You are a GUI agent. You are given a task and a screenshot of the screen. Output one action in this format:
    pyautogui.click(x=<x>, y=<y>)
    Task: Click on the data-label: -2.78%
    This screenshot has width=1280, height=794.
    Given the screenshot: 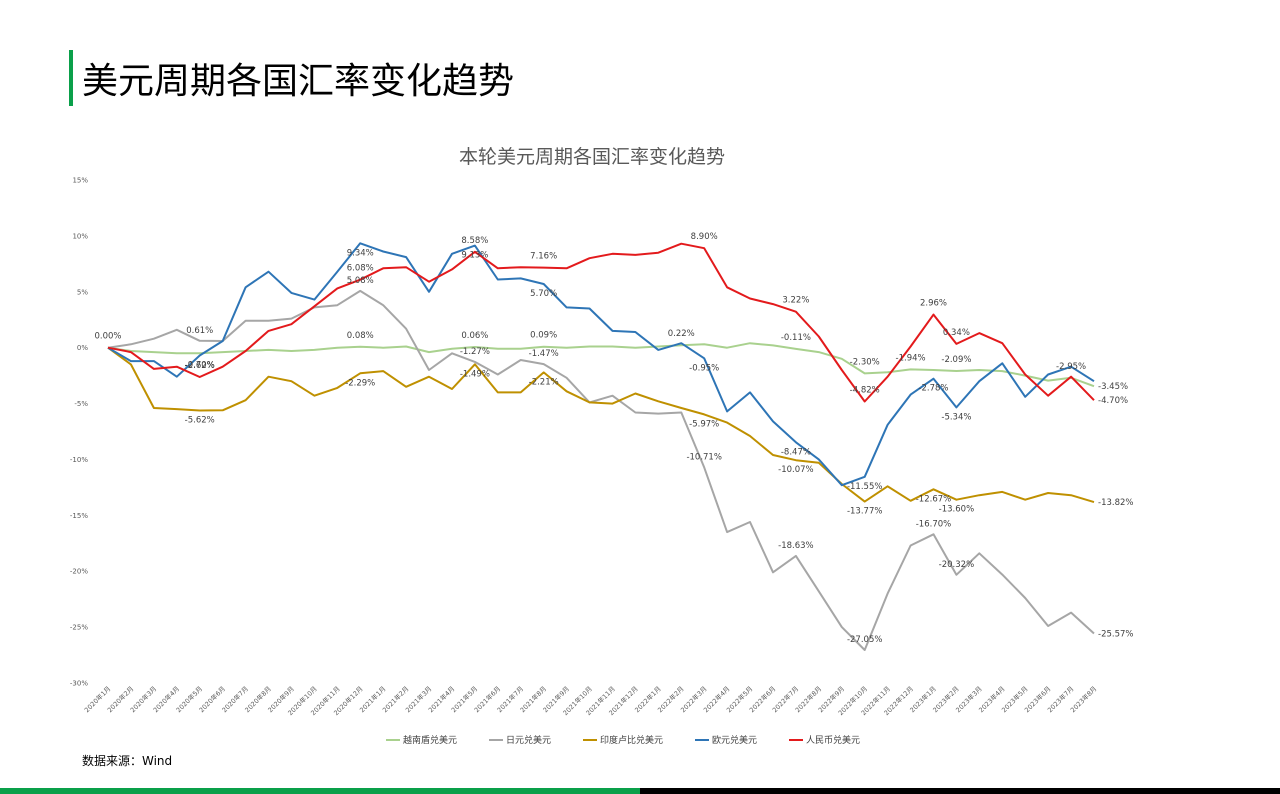 What is the action you would take?
    pyautogui.click(x=933, y=389)
    